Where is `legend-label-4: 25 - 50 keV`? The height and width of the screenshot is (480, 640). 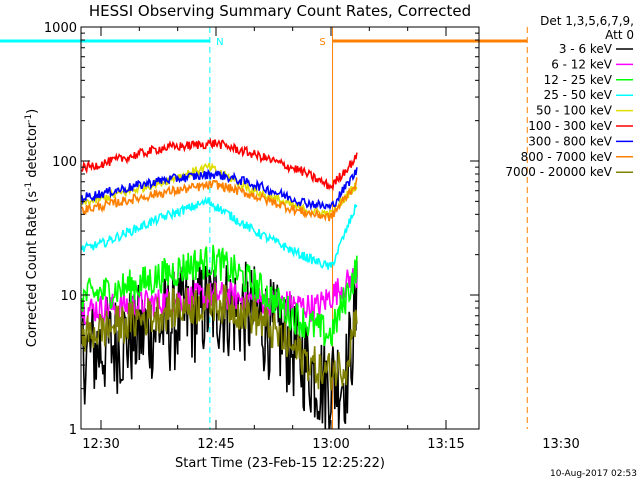
legend-label-4: 25 - 50 keV is located at coordinates (578, 95).